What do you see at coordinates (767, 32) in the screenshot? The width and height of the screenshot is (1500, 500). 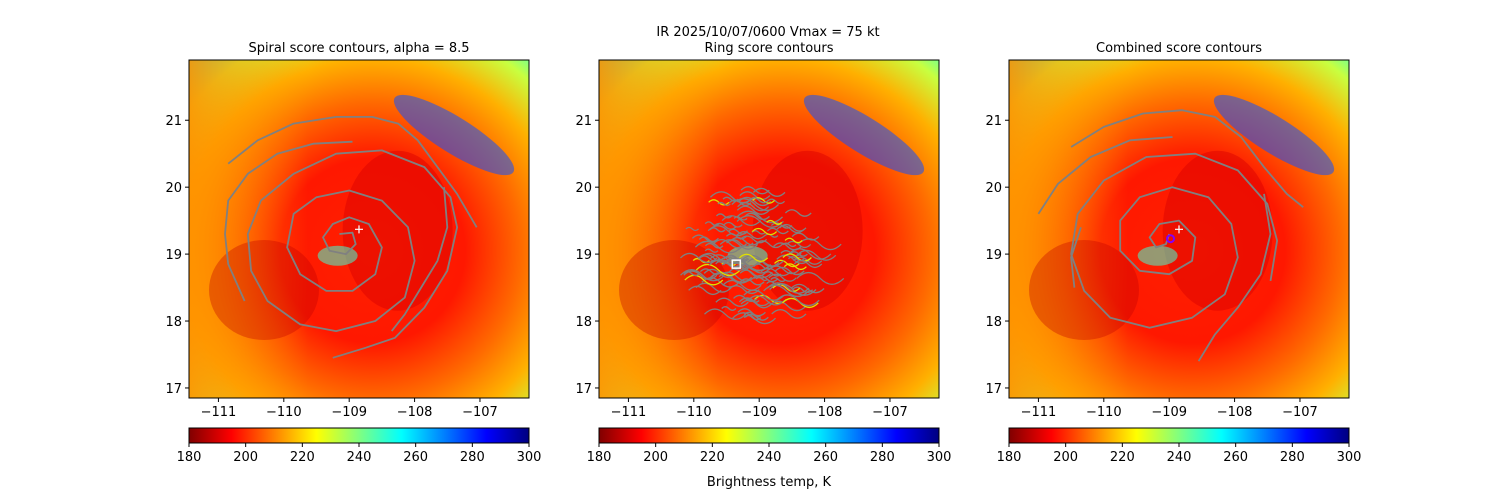 I see `figure-suptitle: IR 2025/10/07/0600 Vmax = 75 kt` at bounding box center [767, 32].